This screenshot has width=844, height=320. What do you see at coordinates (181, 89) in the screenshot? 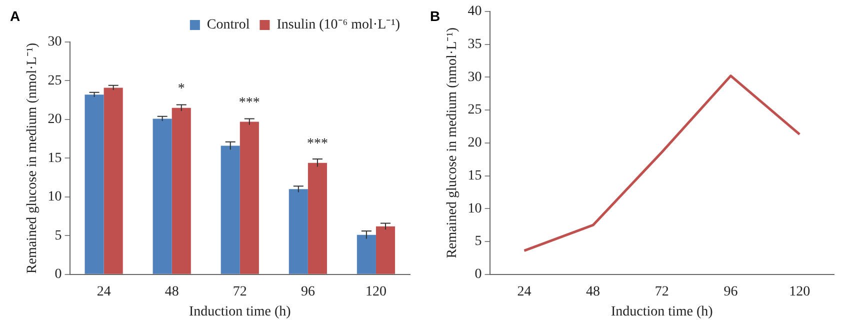
I see `annotation: *` at bounding box center [181, 89].